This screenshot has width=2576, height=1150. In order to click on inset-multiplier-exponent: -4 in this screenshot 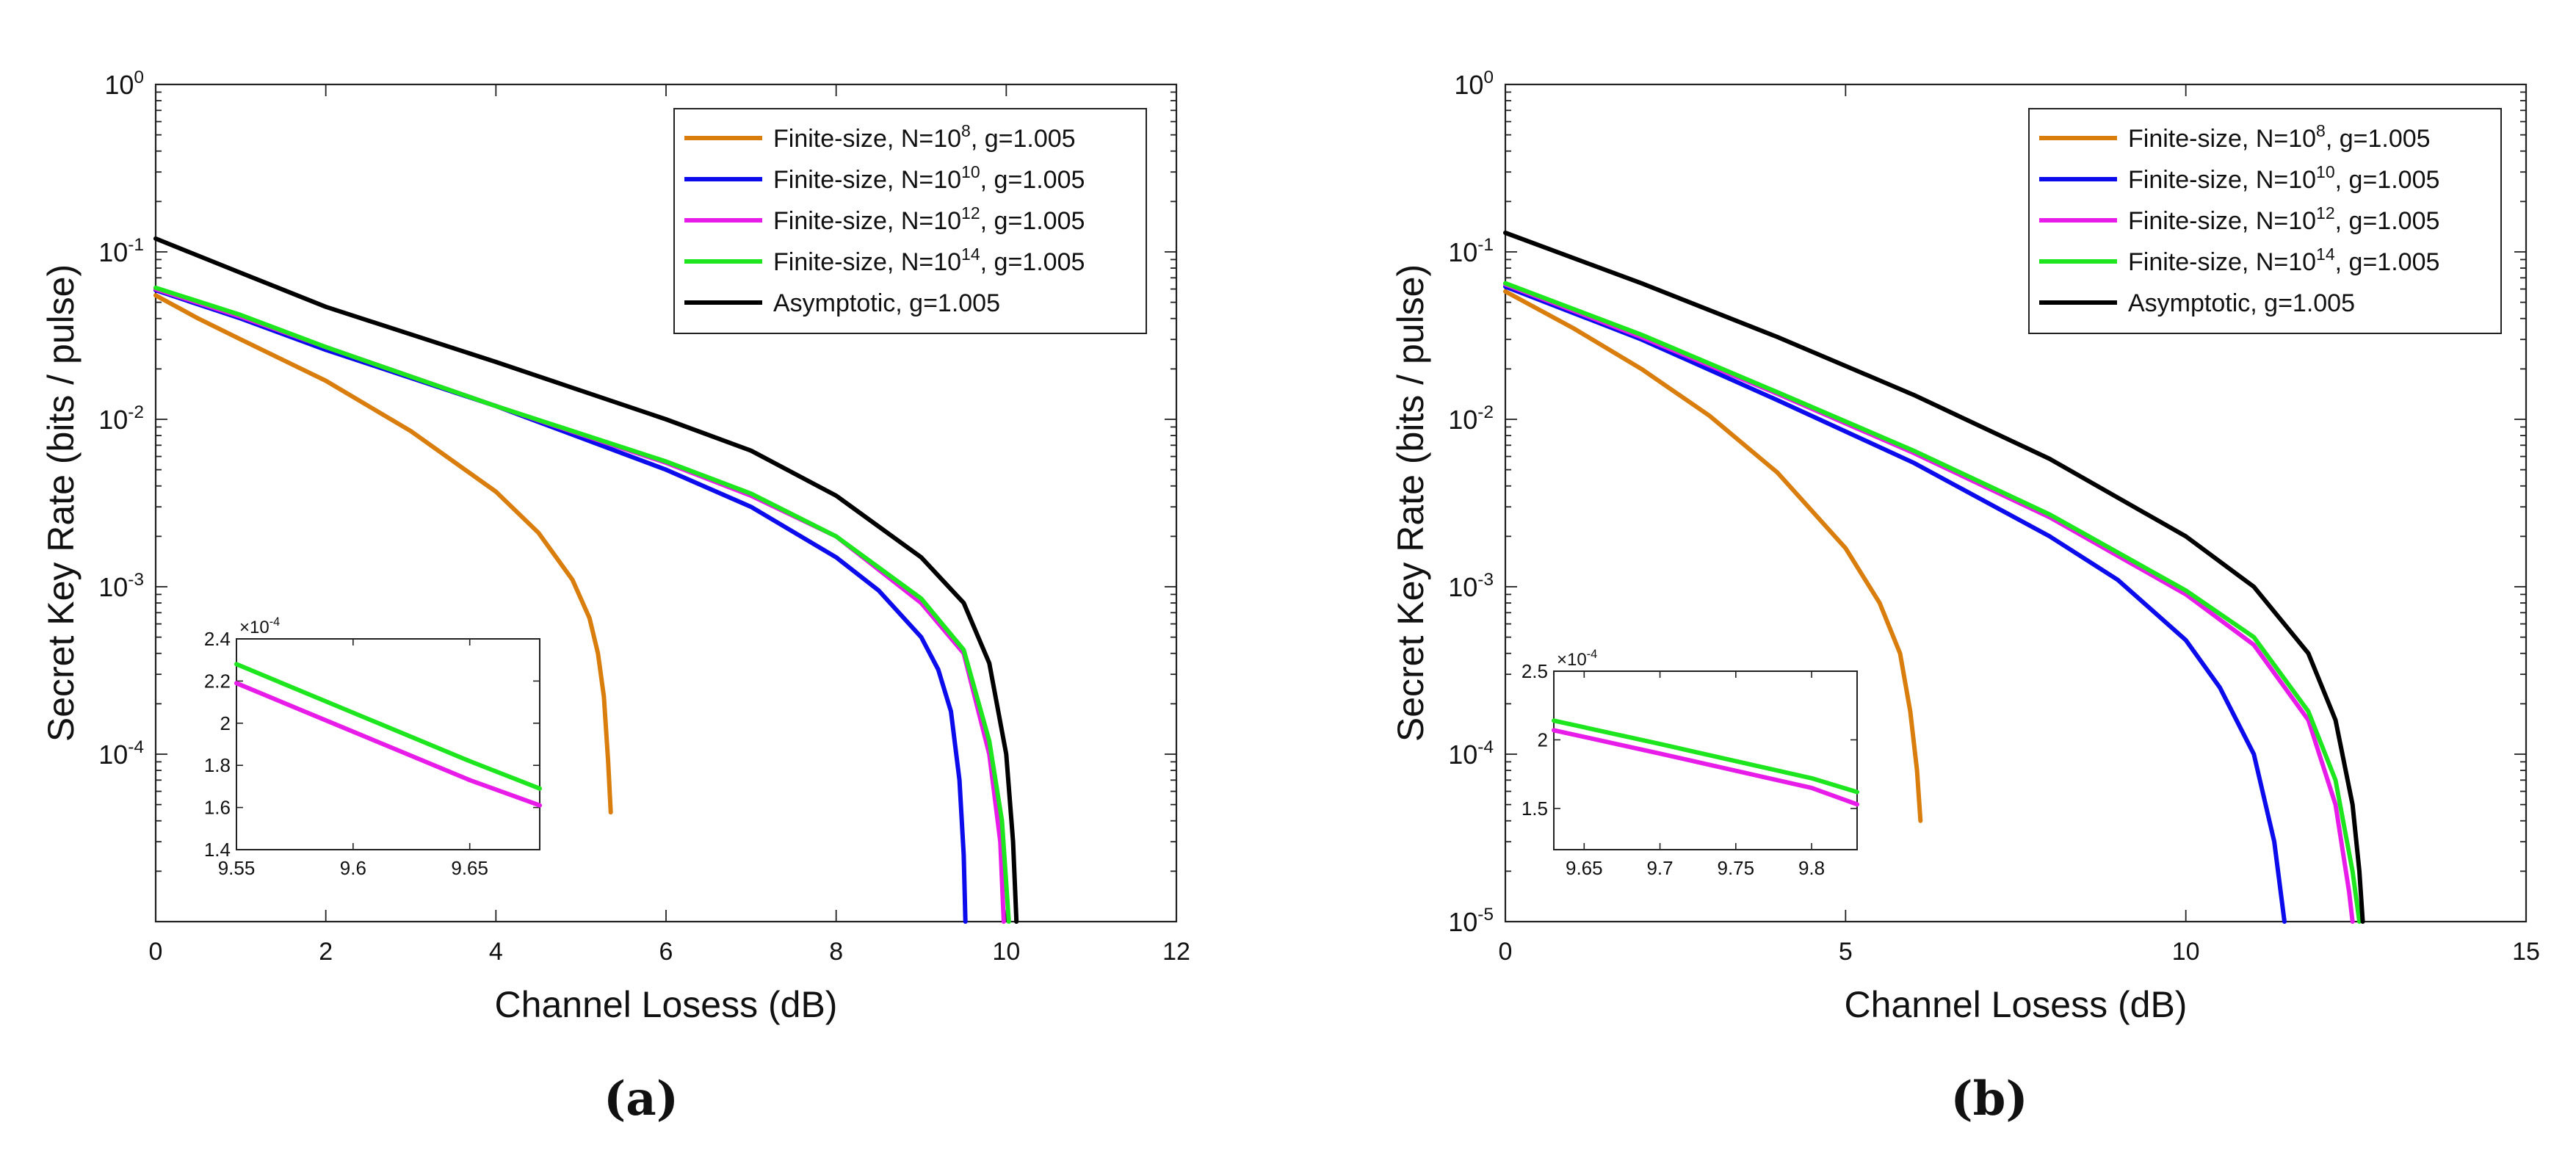, I will do `click(275, 622)`.